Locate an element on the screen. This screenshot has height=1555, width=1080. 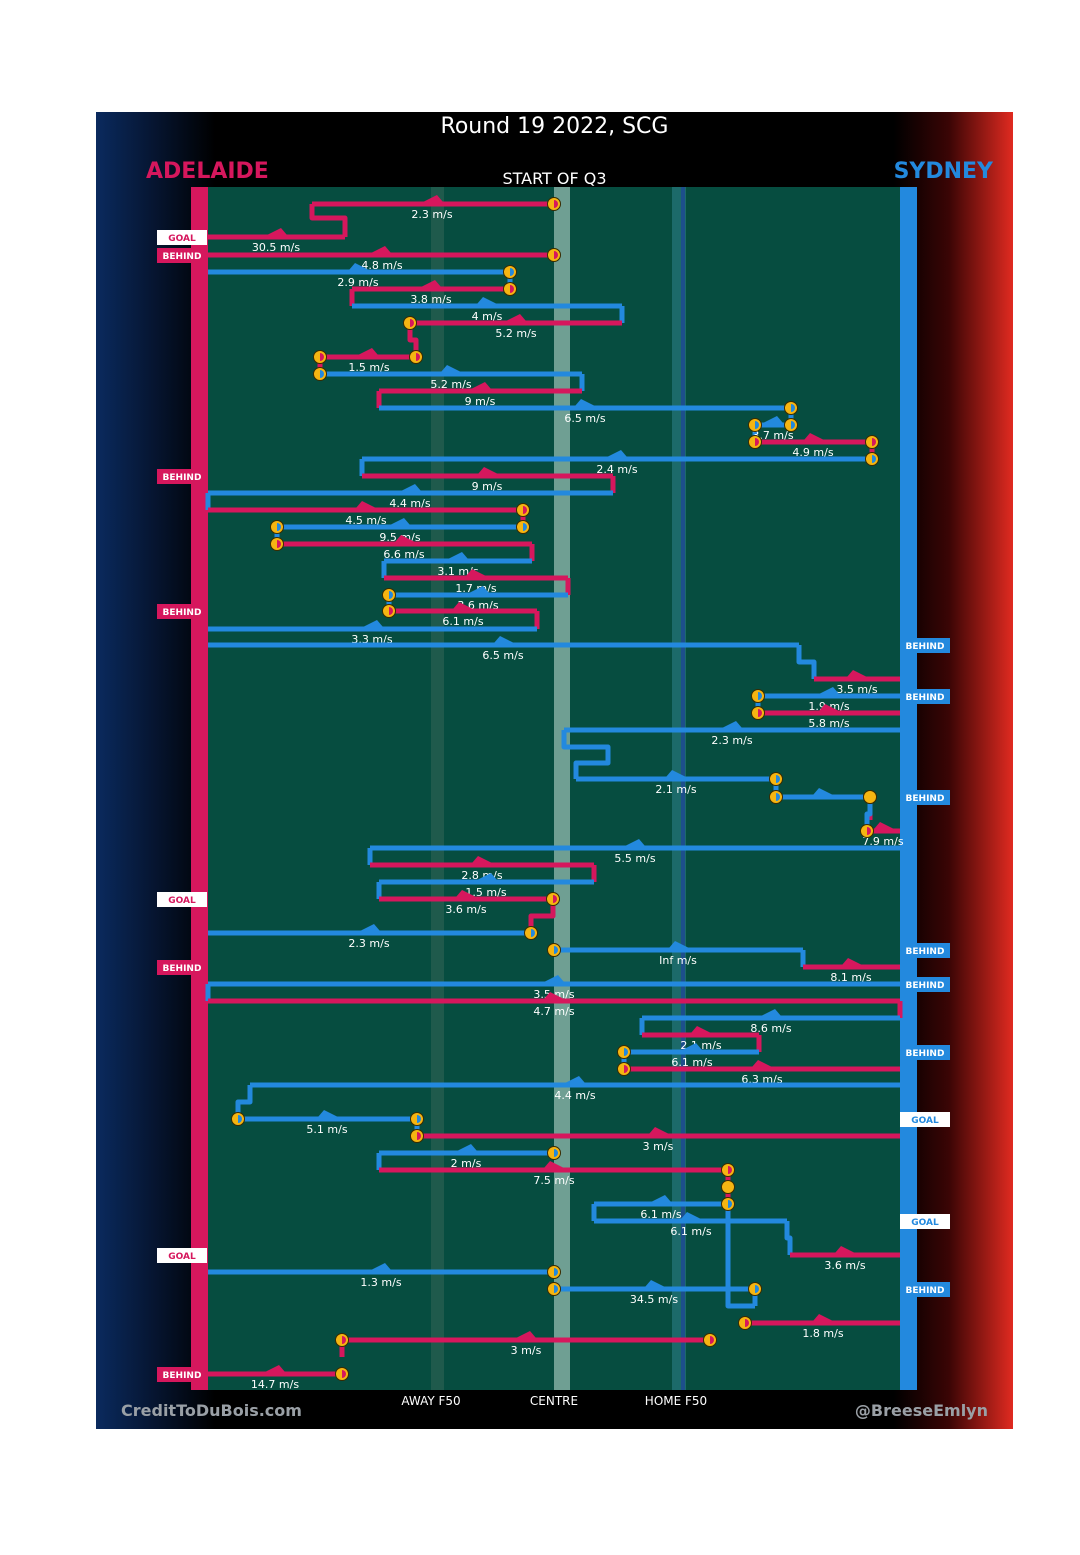
event-13: 2.4 m/s is located at coordinates (619, 463).